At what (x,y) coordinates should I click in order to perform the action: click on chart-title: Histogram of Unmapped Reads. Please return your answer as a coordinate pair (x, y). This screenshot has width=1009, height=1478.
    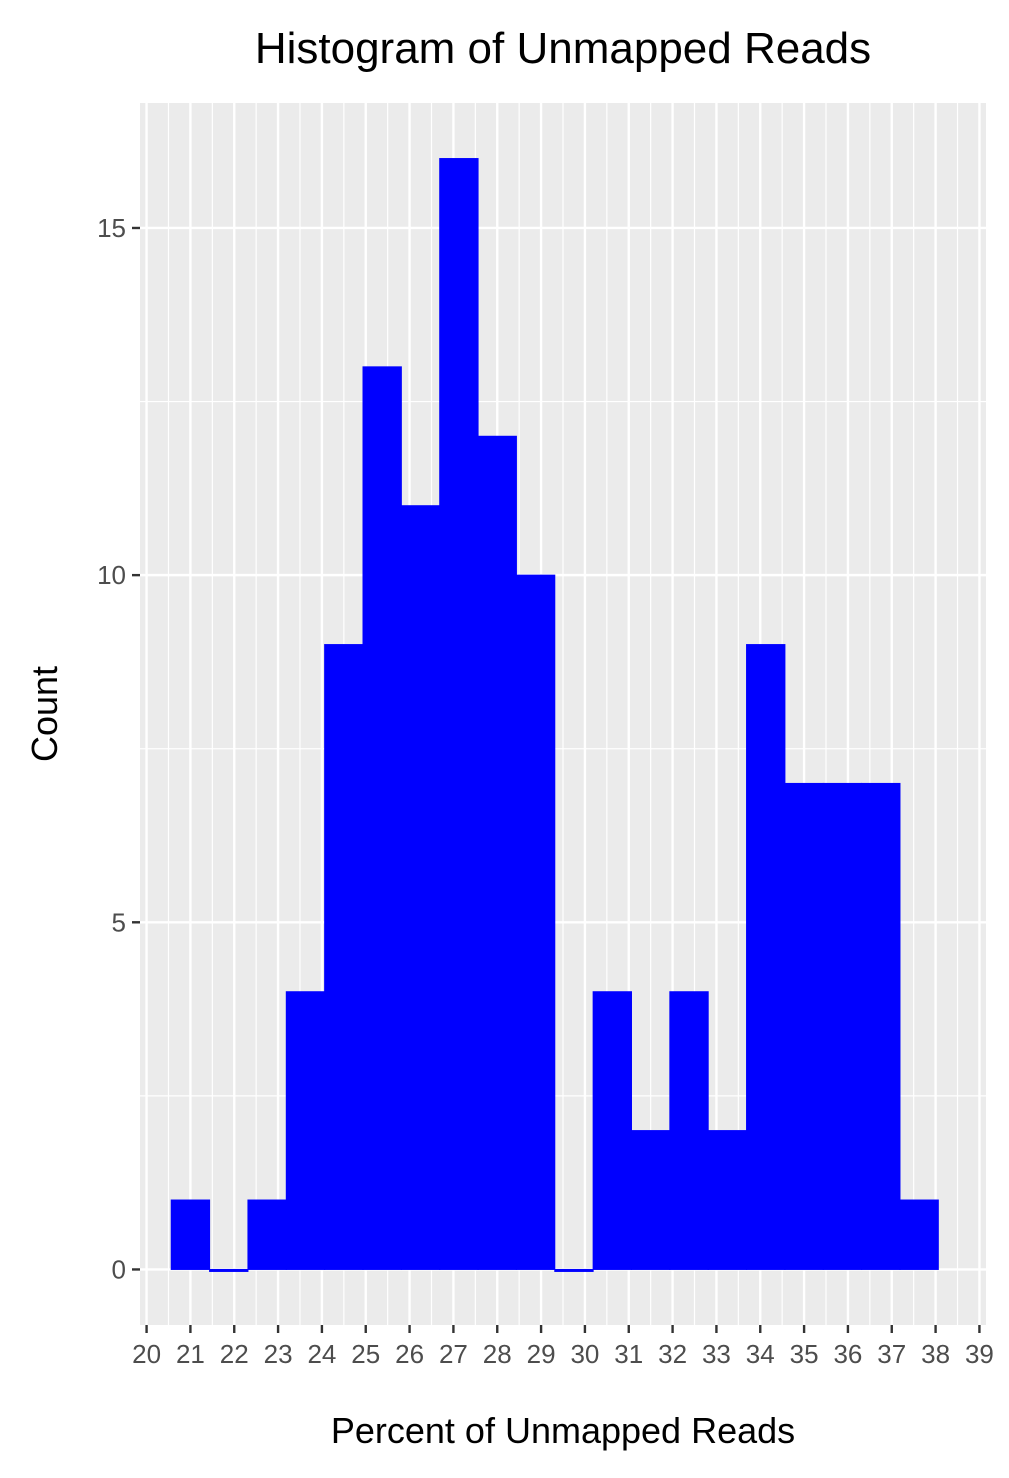
    Looking at the image, I should click on (563, 48).